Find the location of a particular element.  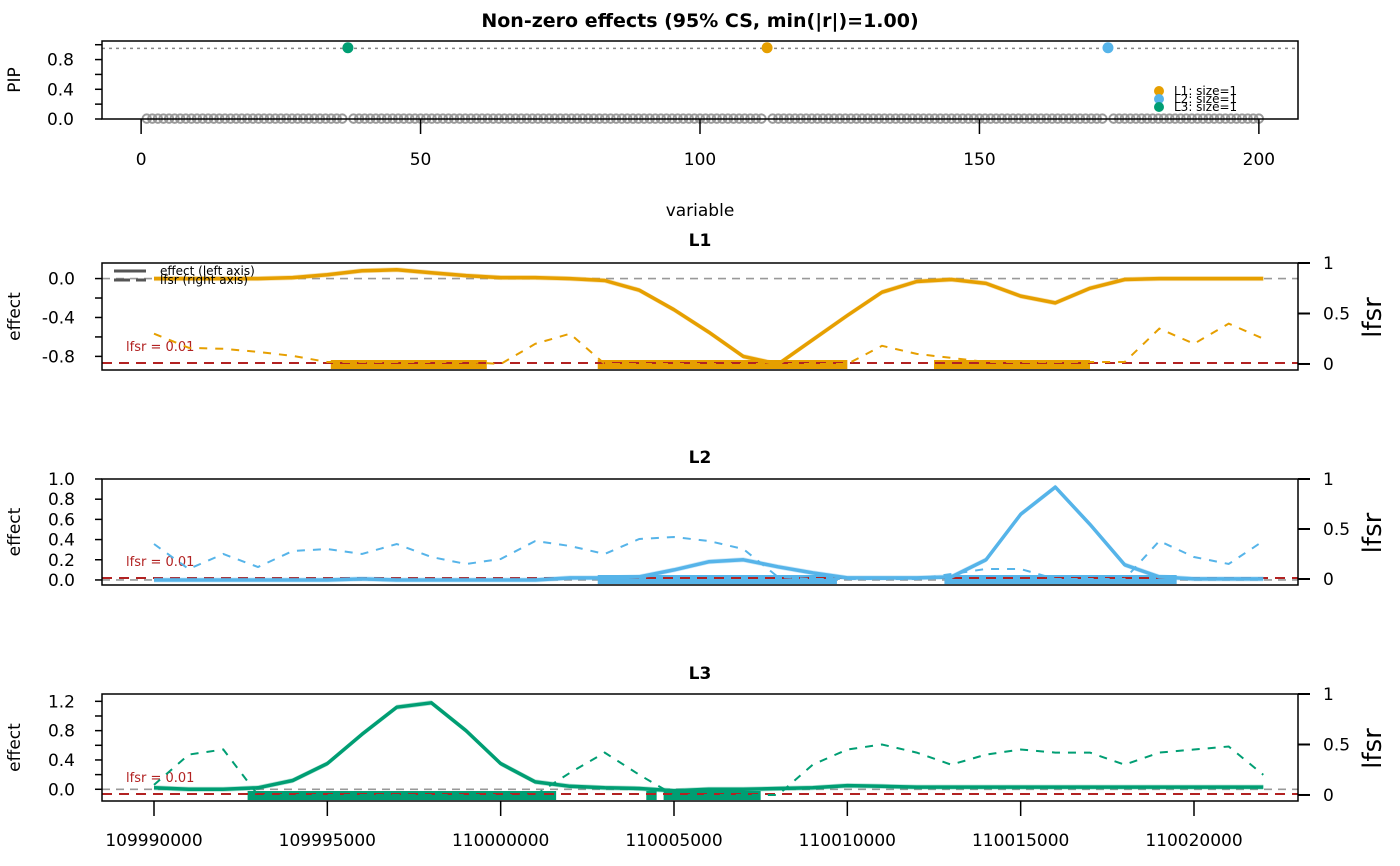

pip-point-l1 is located at coordinates (767, 48).